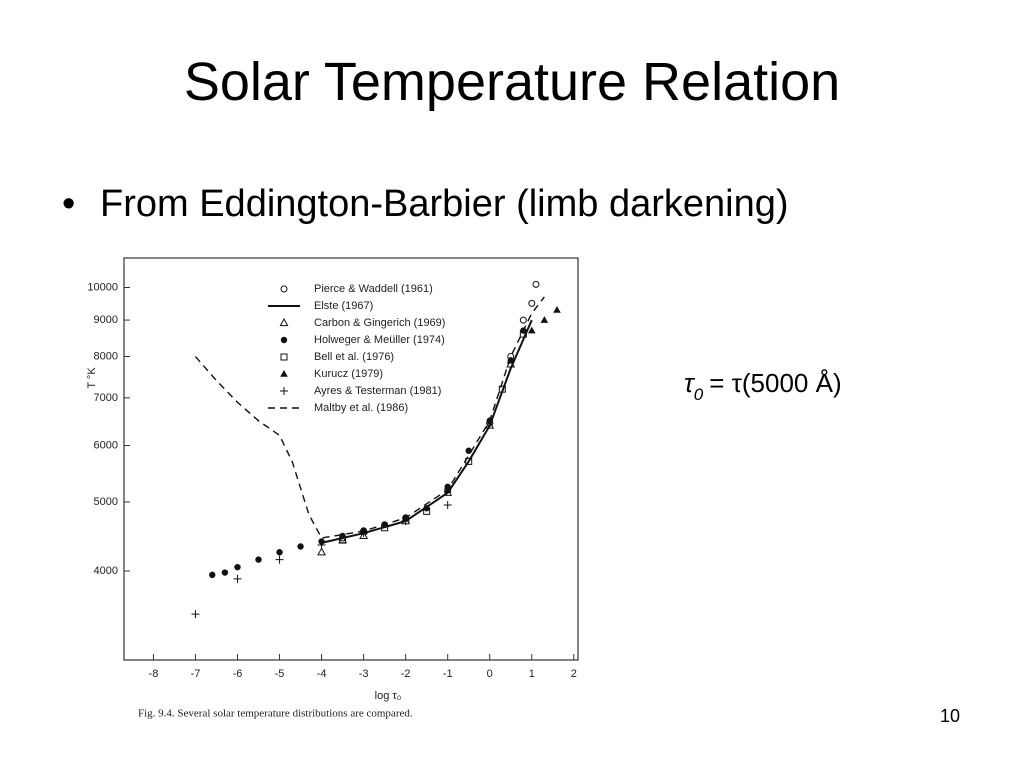 This screenshot has height=768, width=1024. I want to click on y-tick-label: 8000, so click(106, 356).